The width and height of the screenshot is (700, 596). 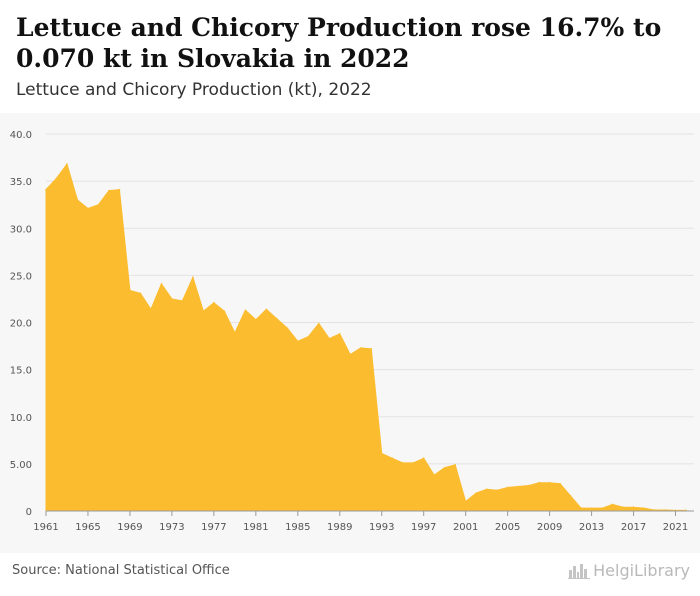 I want to click on x-tick-label: 1977, so click(x=213, y=527).